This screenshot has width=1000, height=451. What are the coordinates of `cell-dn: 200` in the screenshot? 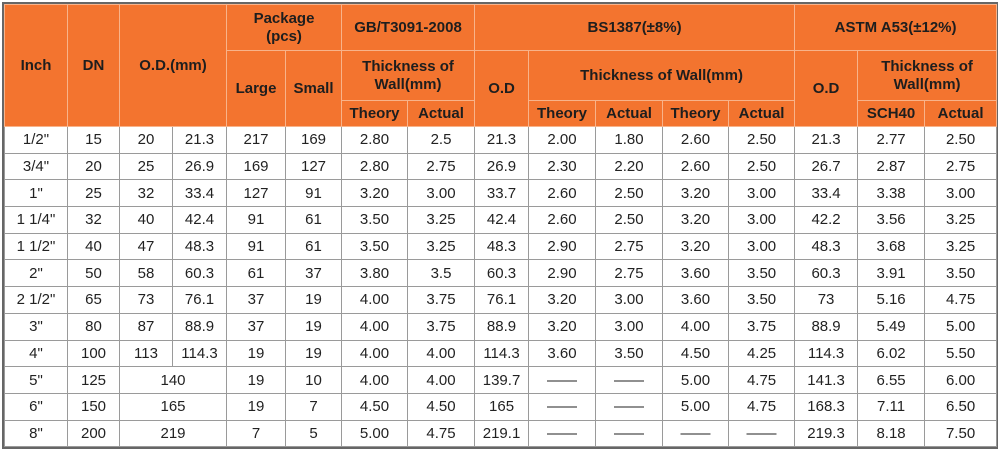 It's located at (93, 433).